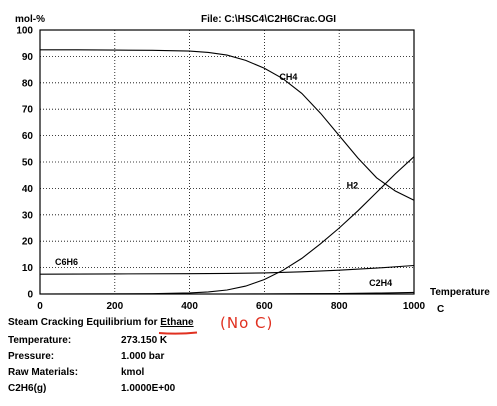  Describe the element at coordinates (339, 306) in the screenshot. I see `x-tick-label: 800` at that location.